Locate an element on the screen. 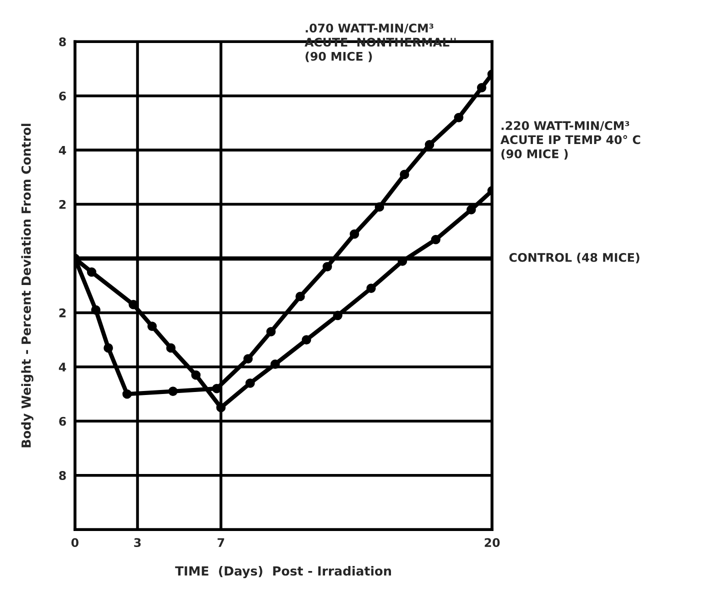 The height and width of the screenshot is (595, 707). text: .070 WATT-MIN/CM³ ACUTE NONTHERMAL'' (90 MICE ) is located at coordinates (380, 43).